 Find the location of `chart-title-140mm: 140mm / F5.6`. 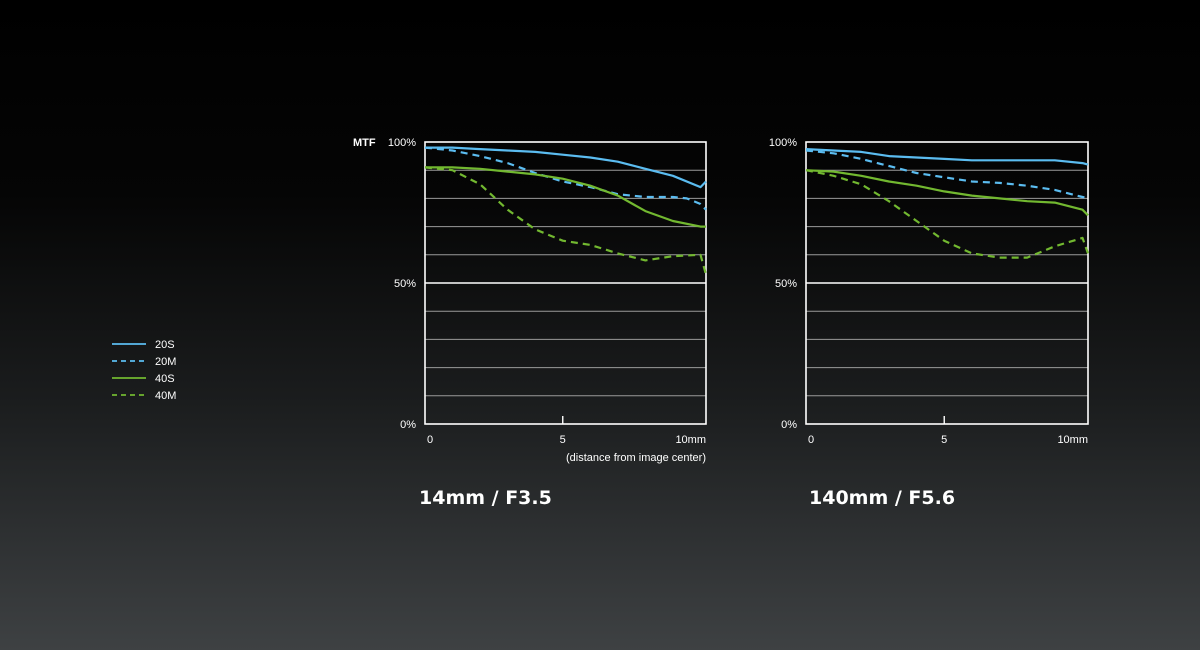

chart-title-140mm: 140mm / F5.6 is located at coordinates (882, 498).